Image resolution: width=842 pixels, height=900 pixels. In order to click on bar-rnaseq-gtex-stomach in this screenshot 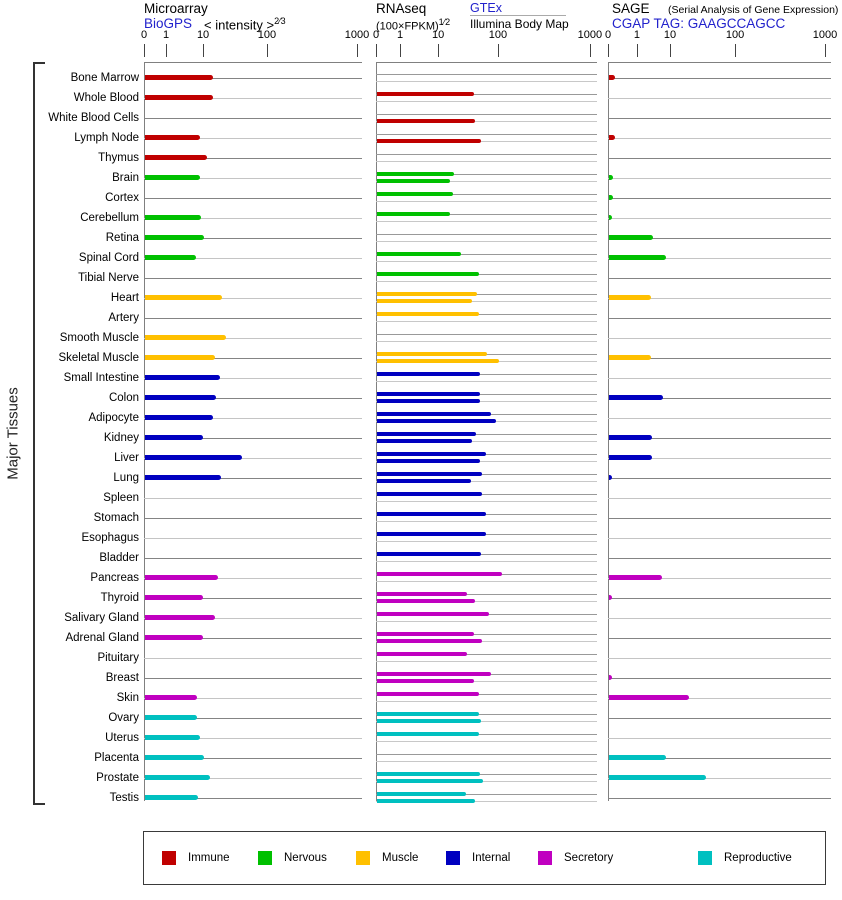, I will do `click(432, 514)`.